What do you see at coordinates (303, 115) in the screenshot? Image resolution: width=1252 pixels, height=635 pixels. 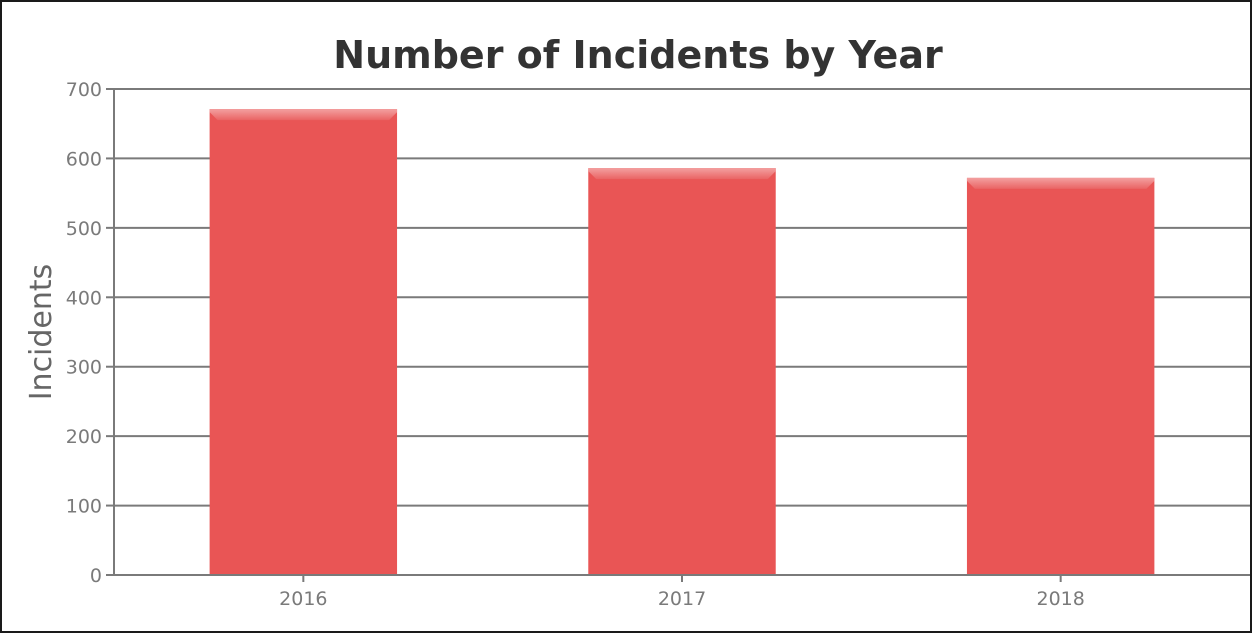 I see `bar-highlight-2016` at bounding box center [303, 115].